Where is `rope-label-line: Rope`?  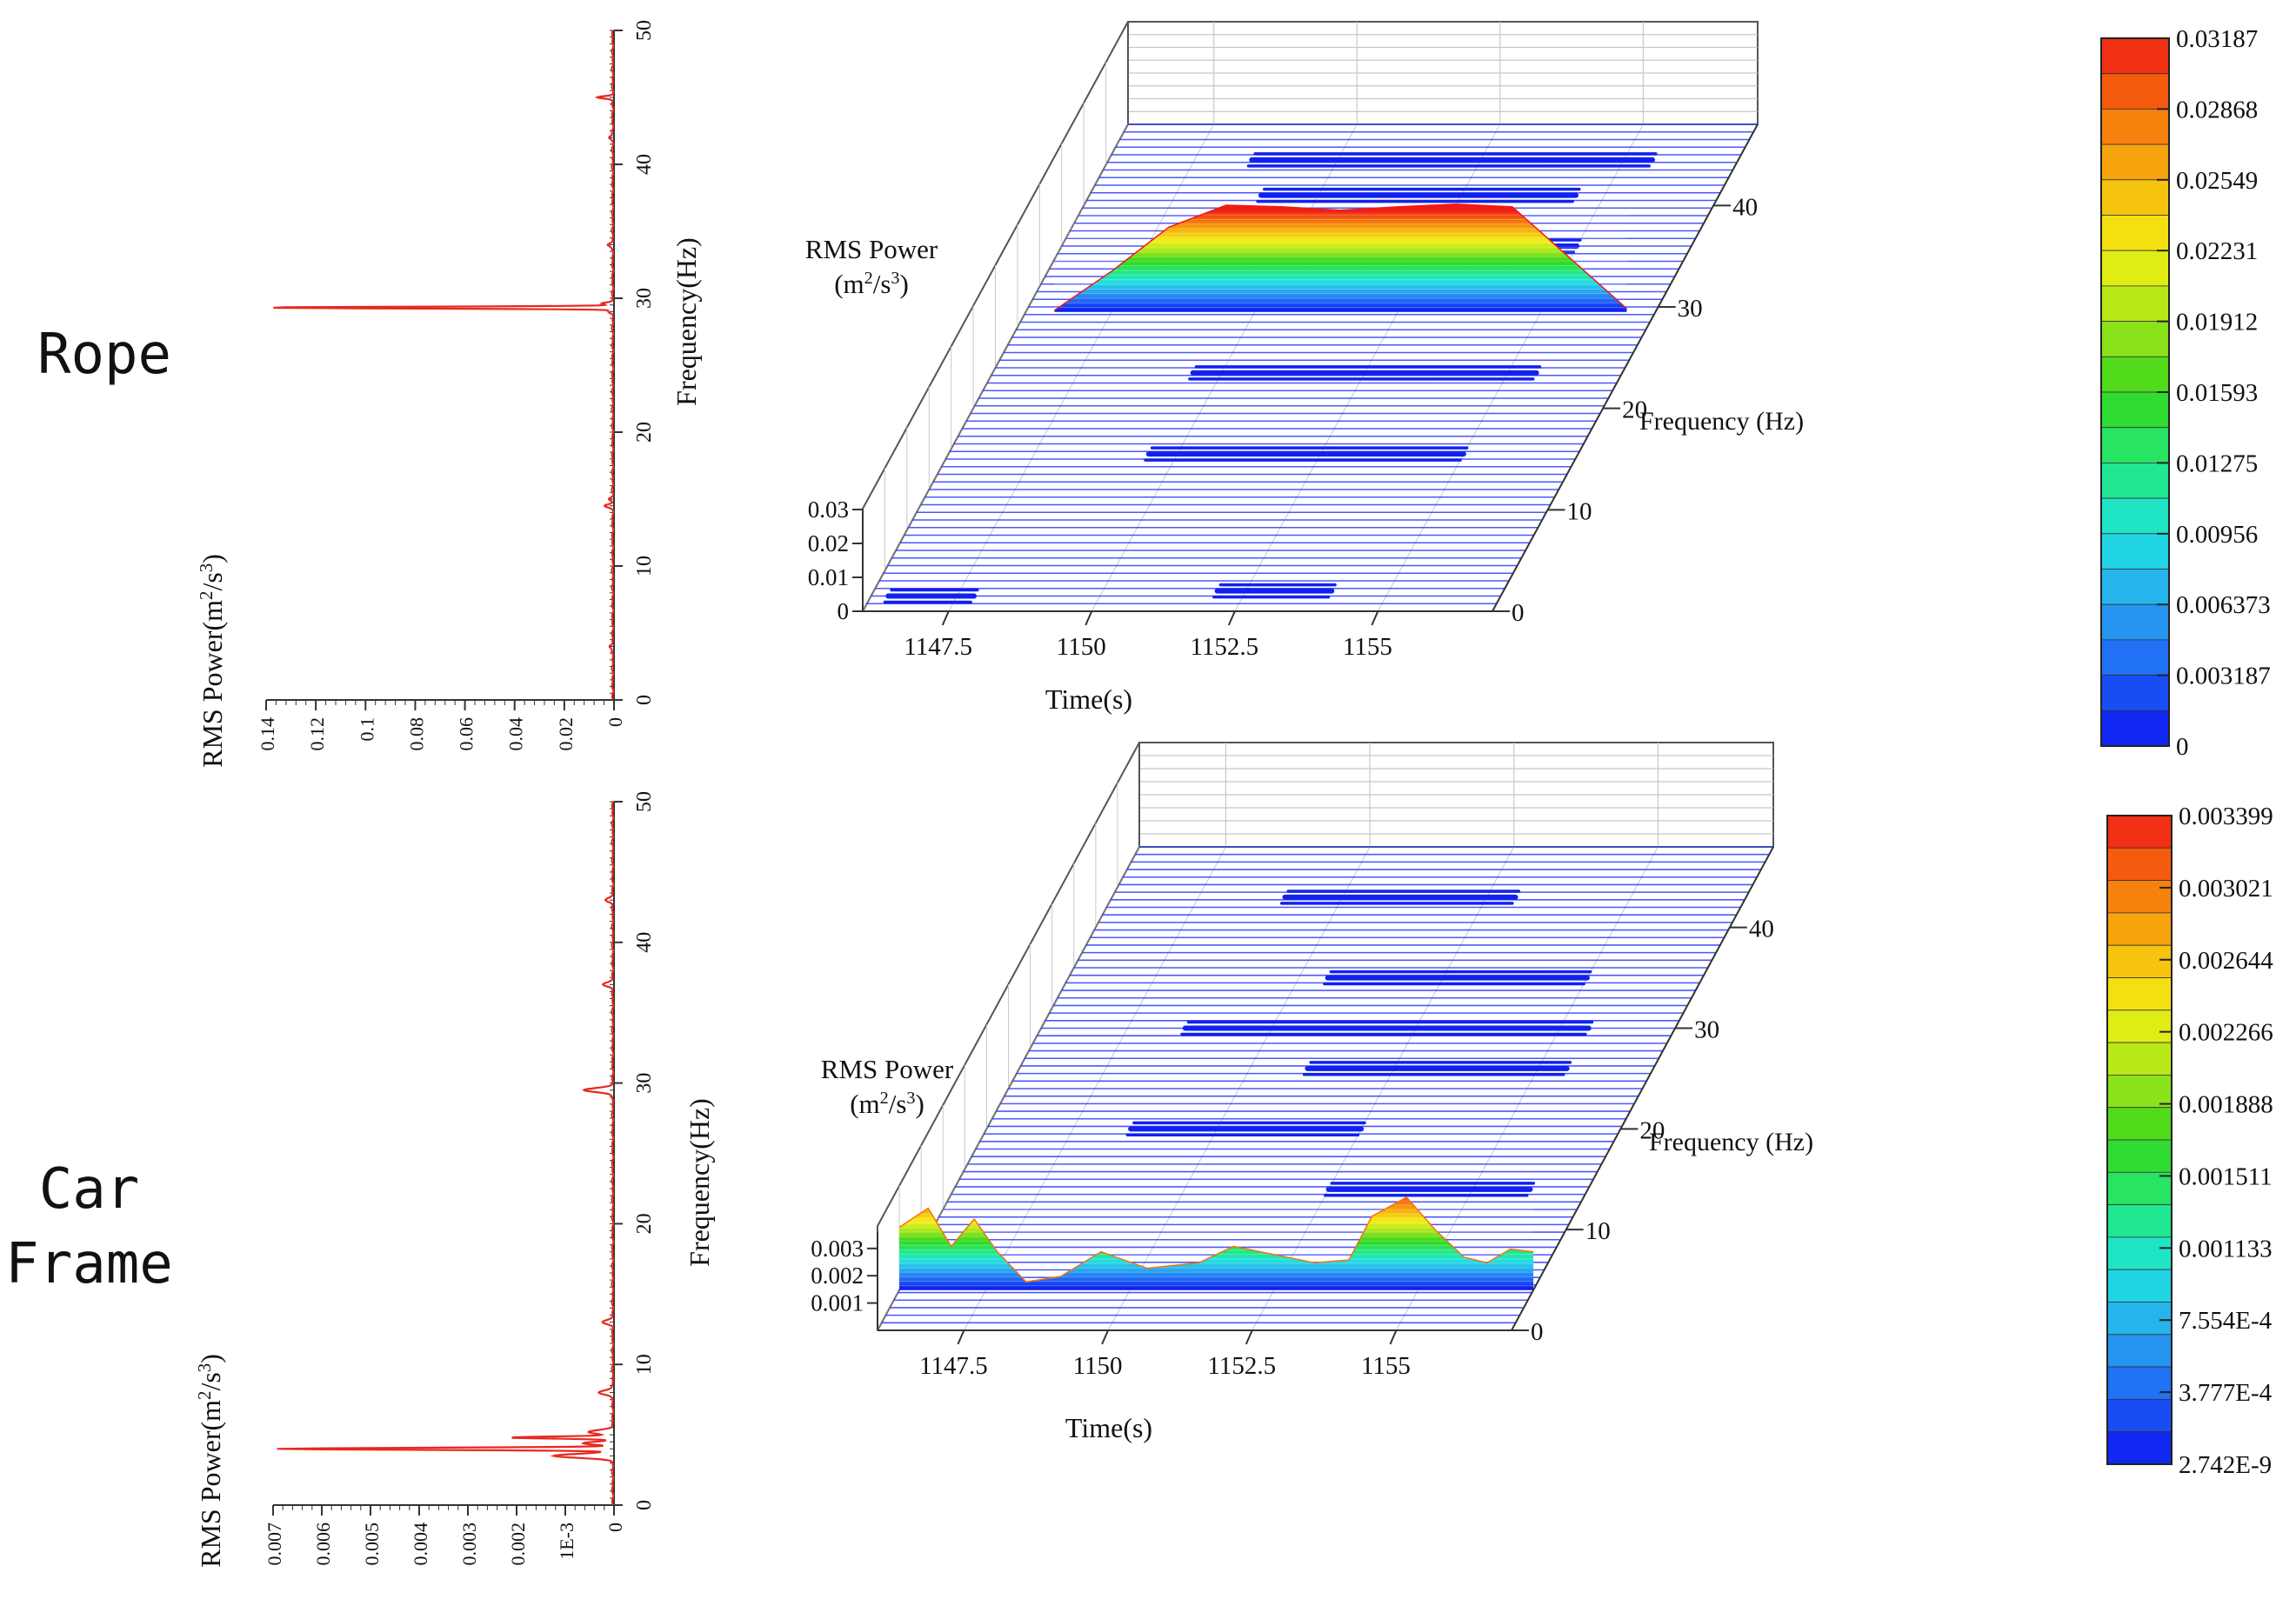
rope-label-line: Rope is located at coordinates (105, 355).